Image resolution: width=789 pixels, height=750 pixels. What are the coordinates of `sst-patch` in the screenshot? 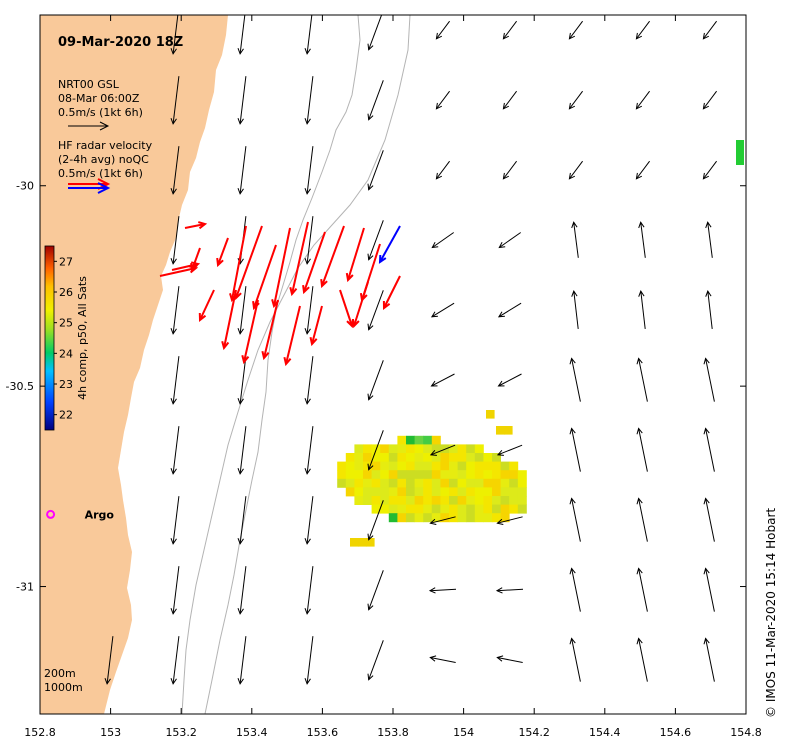 It's located at (432, 478).